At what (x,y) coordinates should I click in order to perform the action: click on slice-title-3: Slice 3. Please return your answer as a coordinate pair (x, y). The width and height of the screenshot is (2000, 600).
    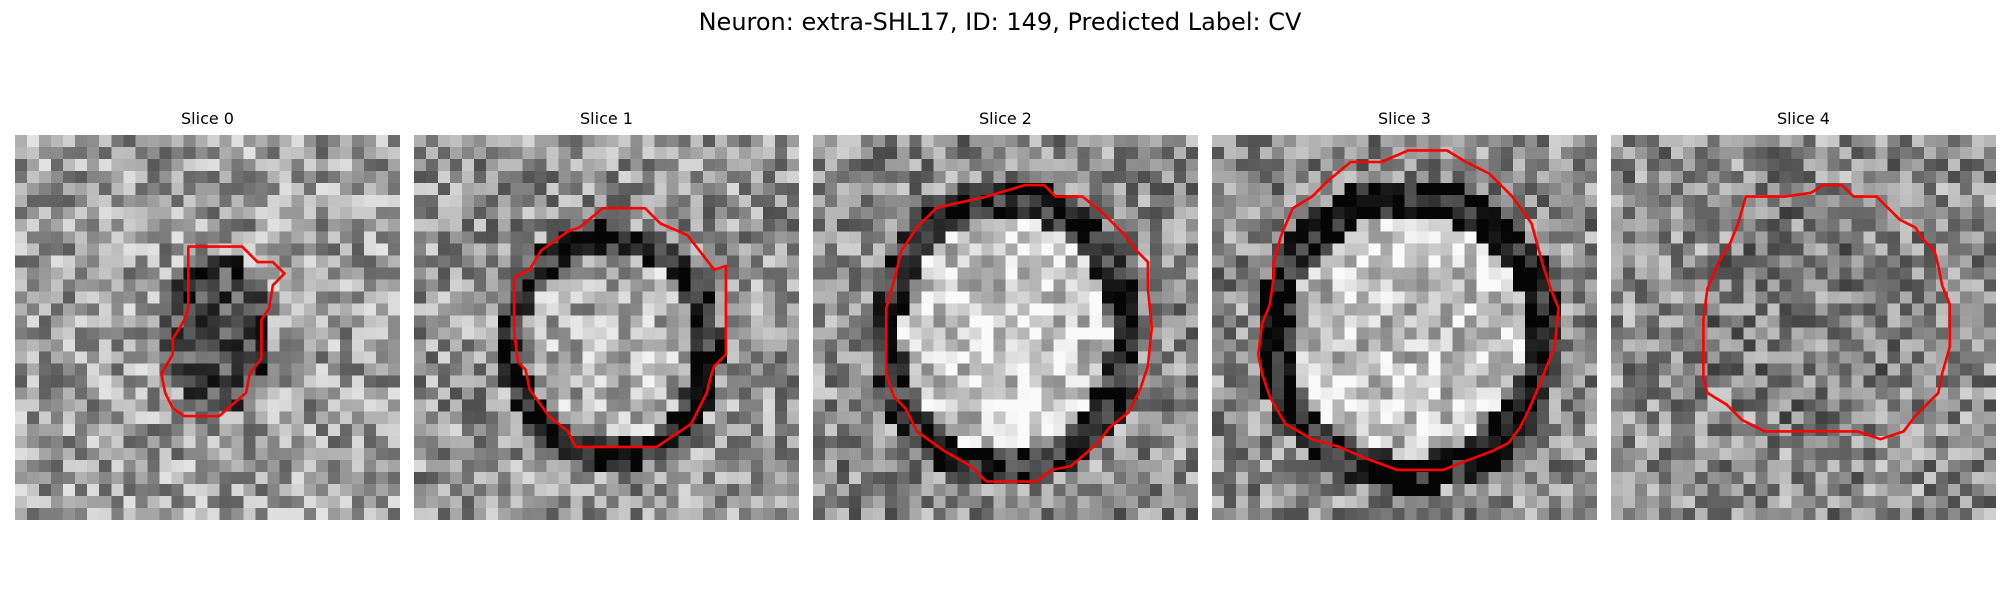
    Looking at the image, I should click on (1404, 118).